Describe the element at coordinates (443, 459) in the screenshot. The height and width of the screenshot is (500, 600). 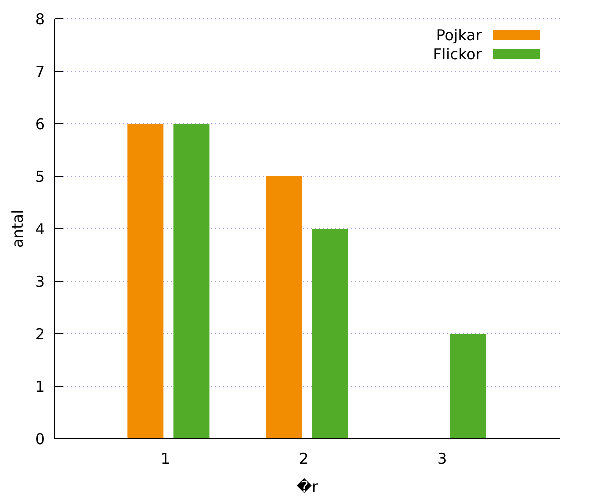
I see `x-tick-label: 3` at that location.